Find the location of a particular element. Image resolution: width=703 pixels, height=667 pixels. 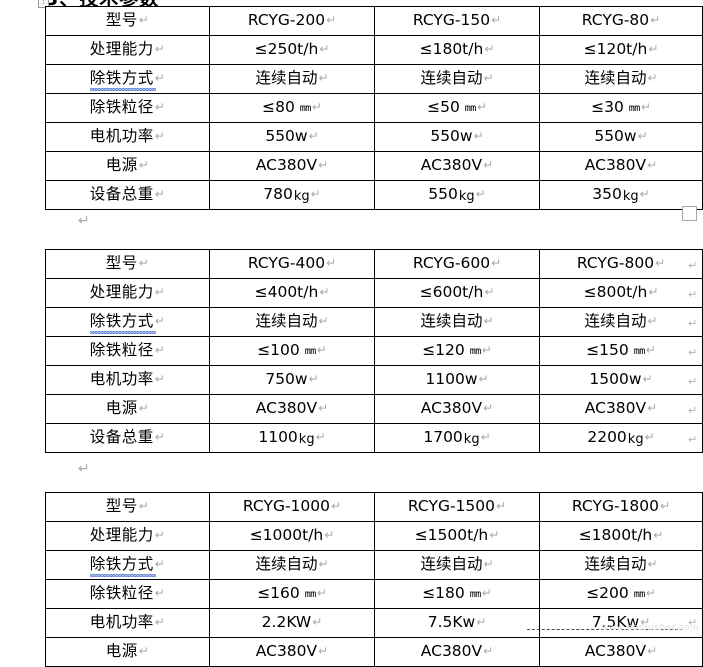

table-row: 电机功率↵ 550w↵ 550w↵ 550w↵ is located at coordinates (374, 137).